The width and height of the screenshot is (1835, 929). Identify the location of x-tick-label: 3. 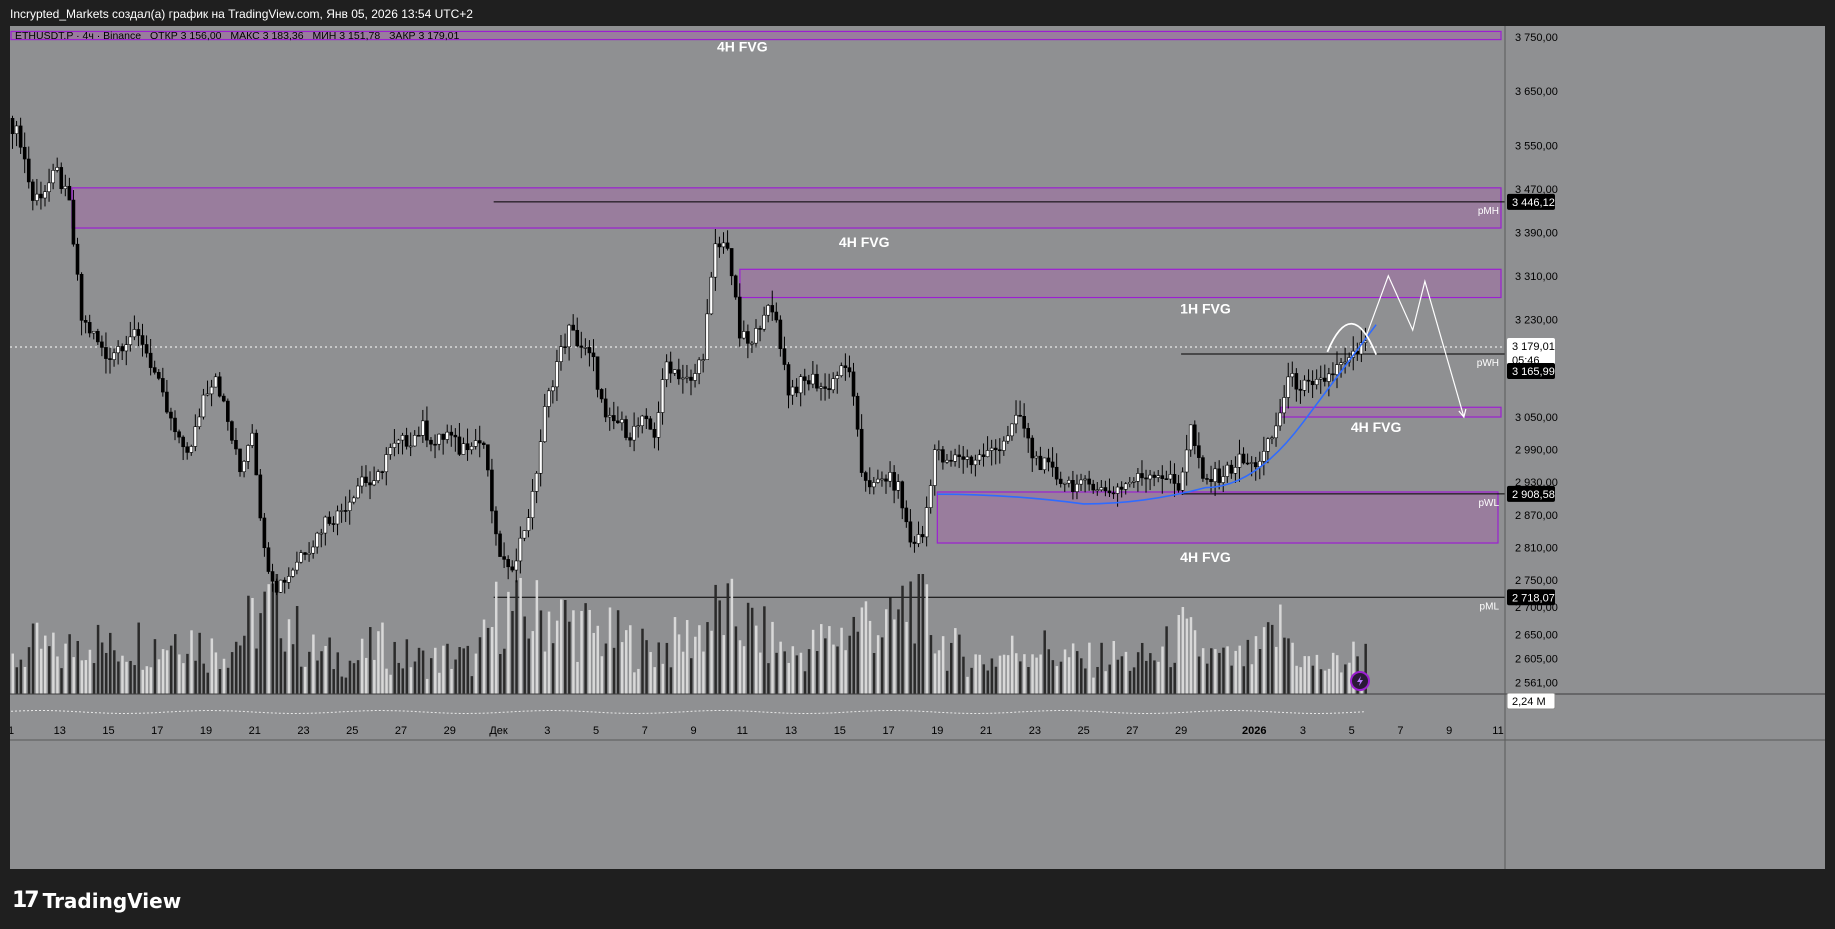
(1303, 731).